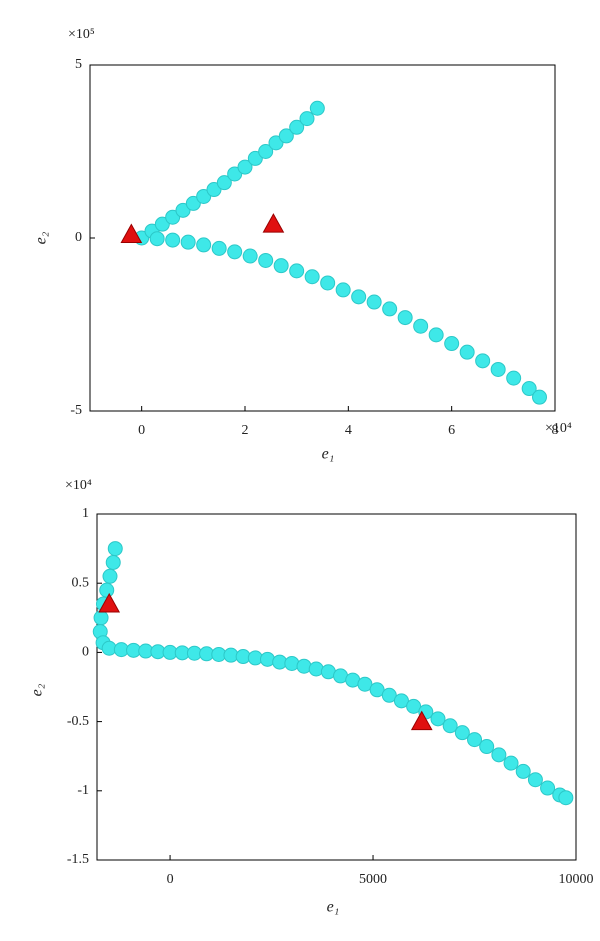 This screenshot has height=941, width=600. Describe the element at coordinates (576, 879) in the screenshot. I see `x-tick-label: 10000` at that location.